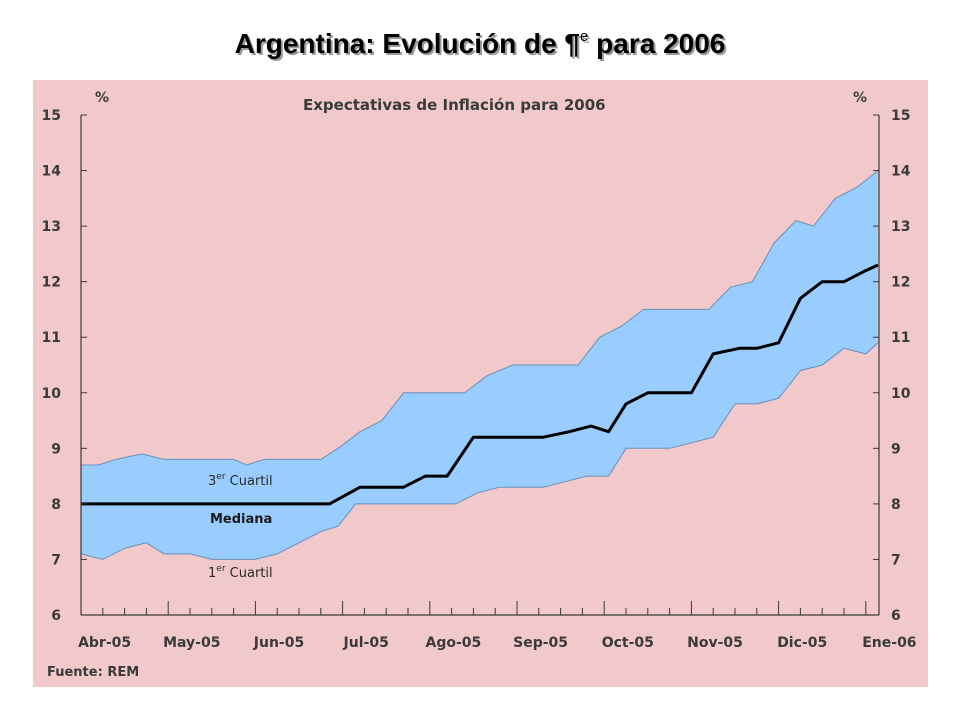 Image resolution: width=960 pixels, height=720 pixels. I want to click on y-tick-label-left: 15, so click(51, 116).